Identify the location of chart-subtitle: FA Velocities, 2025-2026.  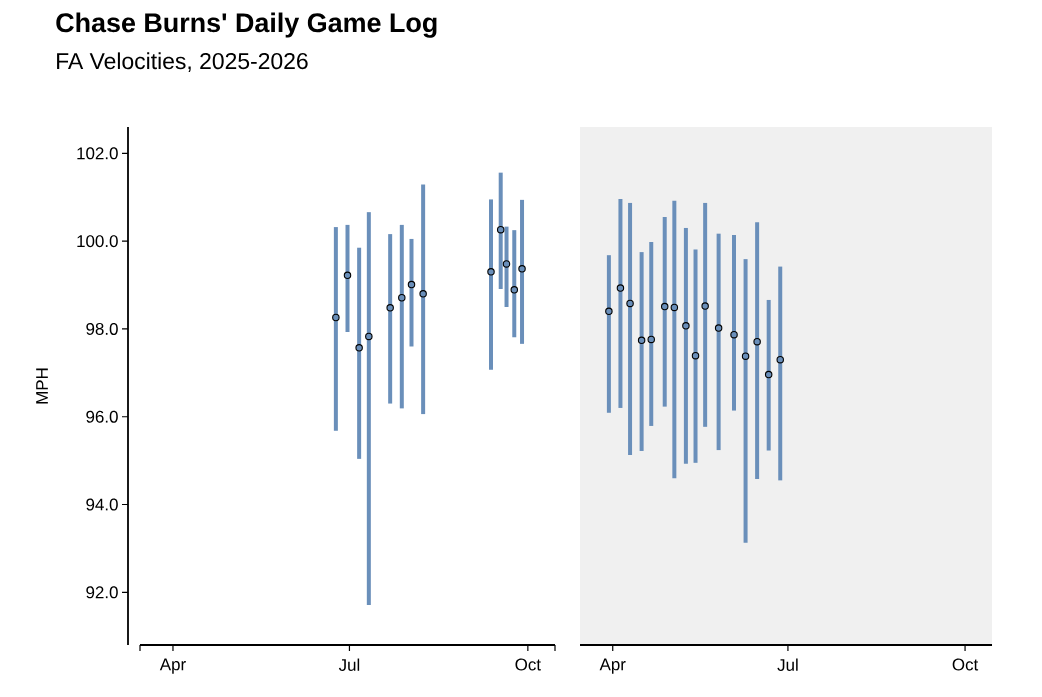
(182, 62).